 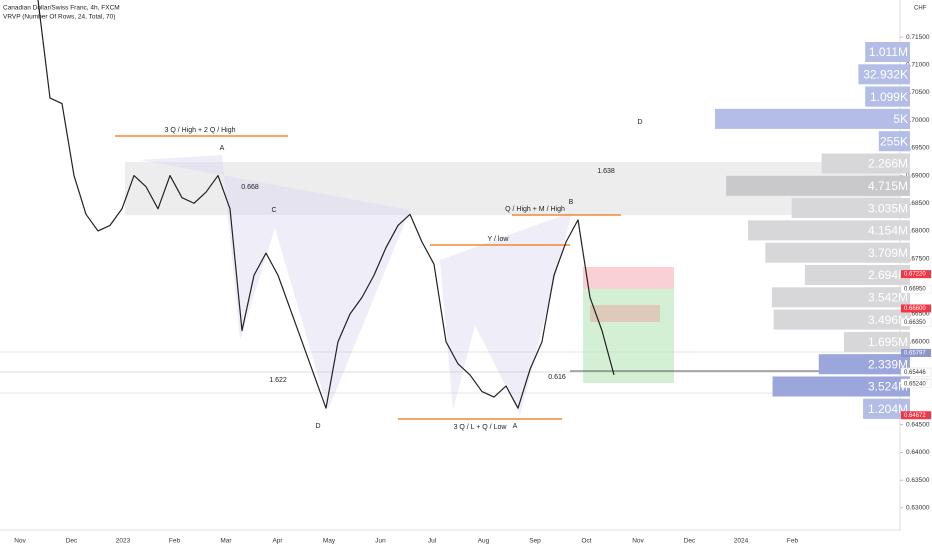 I want to click on volume-label: 32.932K, so click(x=885, y=74).